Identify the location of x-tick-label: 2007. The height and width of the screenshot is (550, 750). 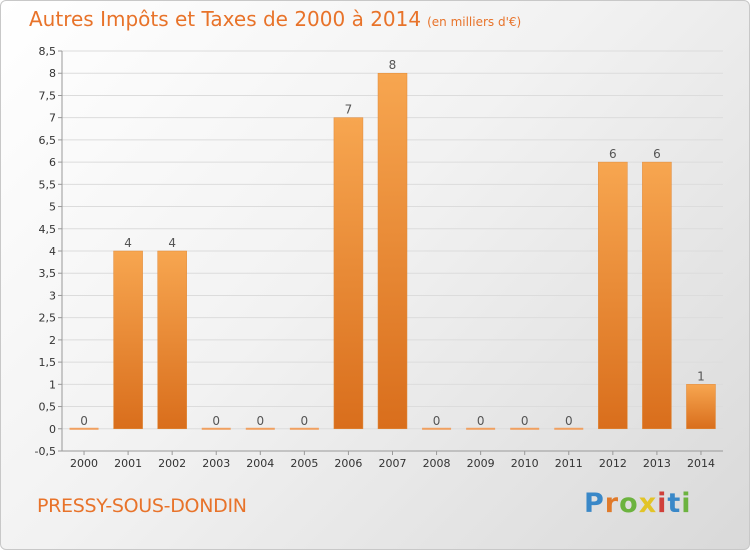
(393, 463).